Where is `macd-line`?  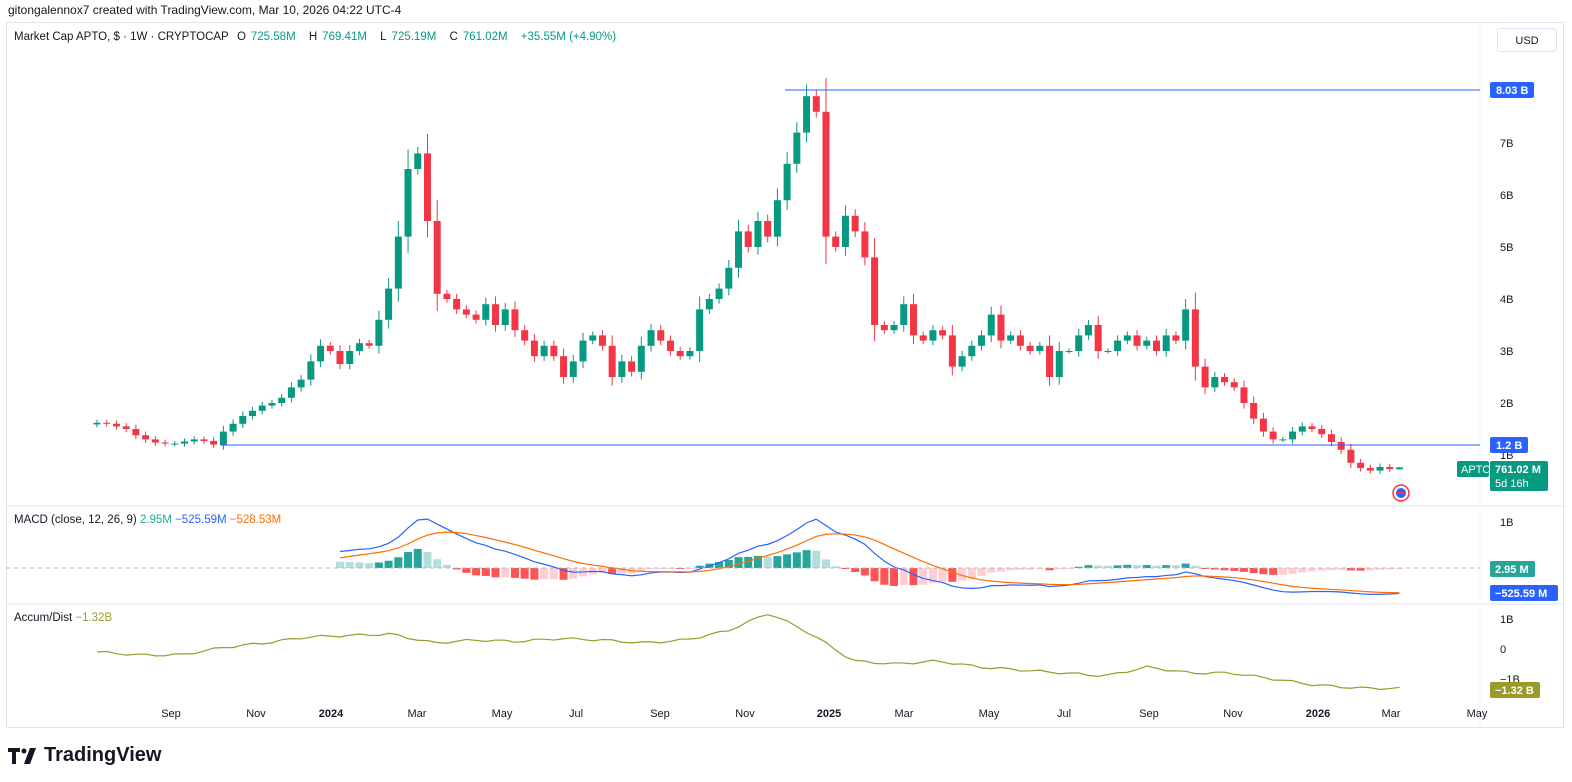 macd-line is located at coordinates (869, 556).